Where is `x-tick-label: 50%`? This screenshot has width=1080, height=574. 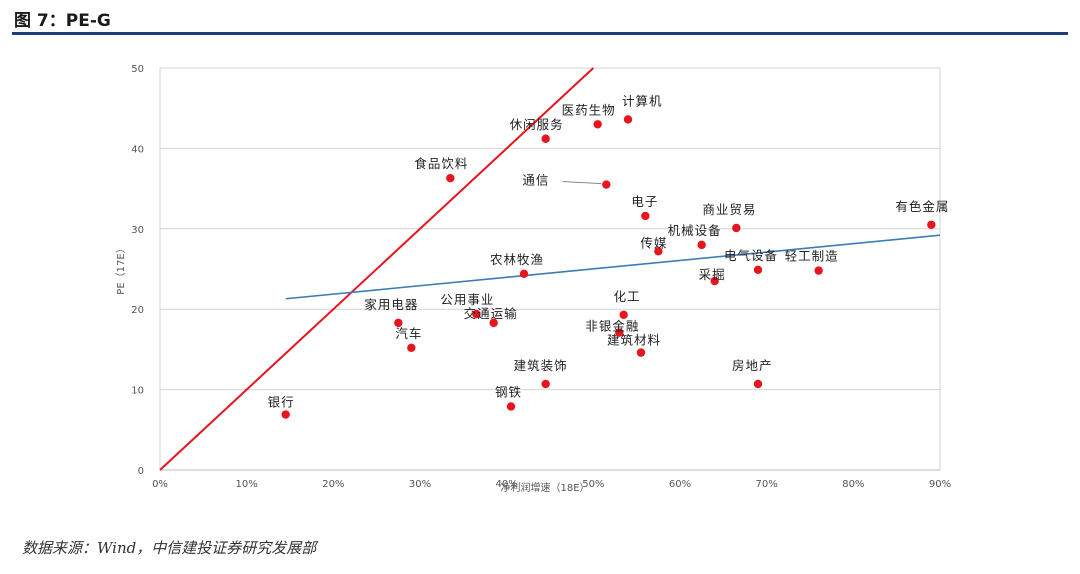 x-tick-label: 50% is located at coordinates (593, 484).